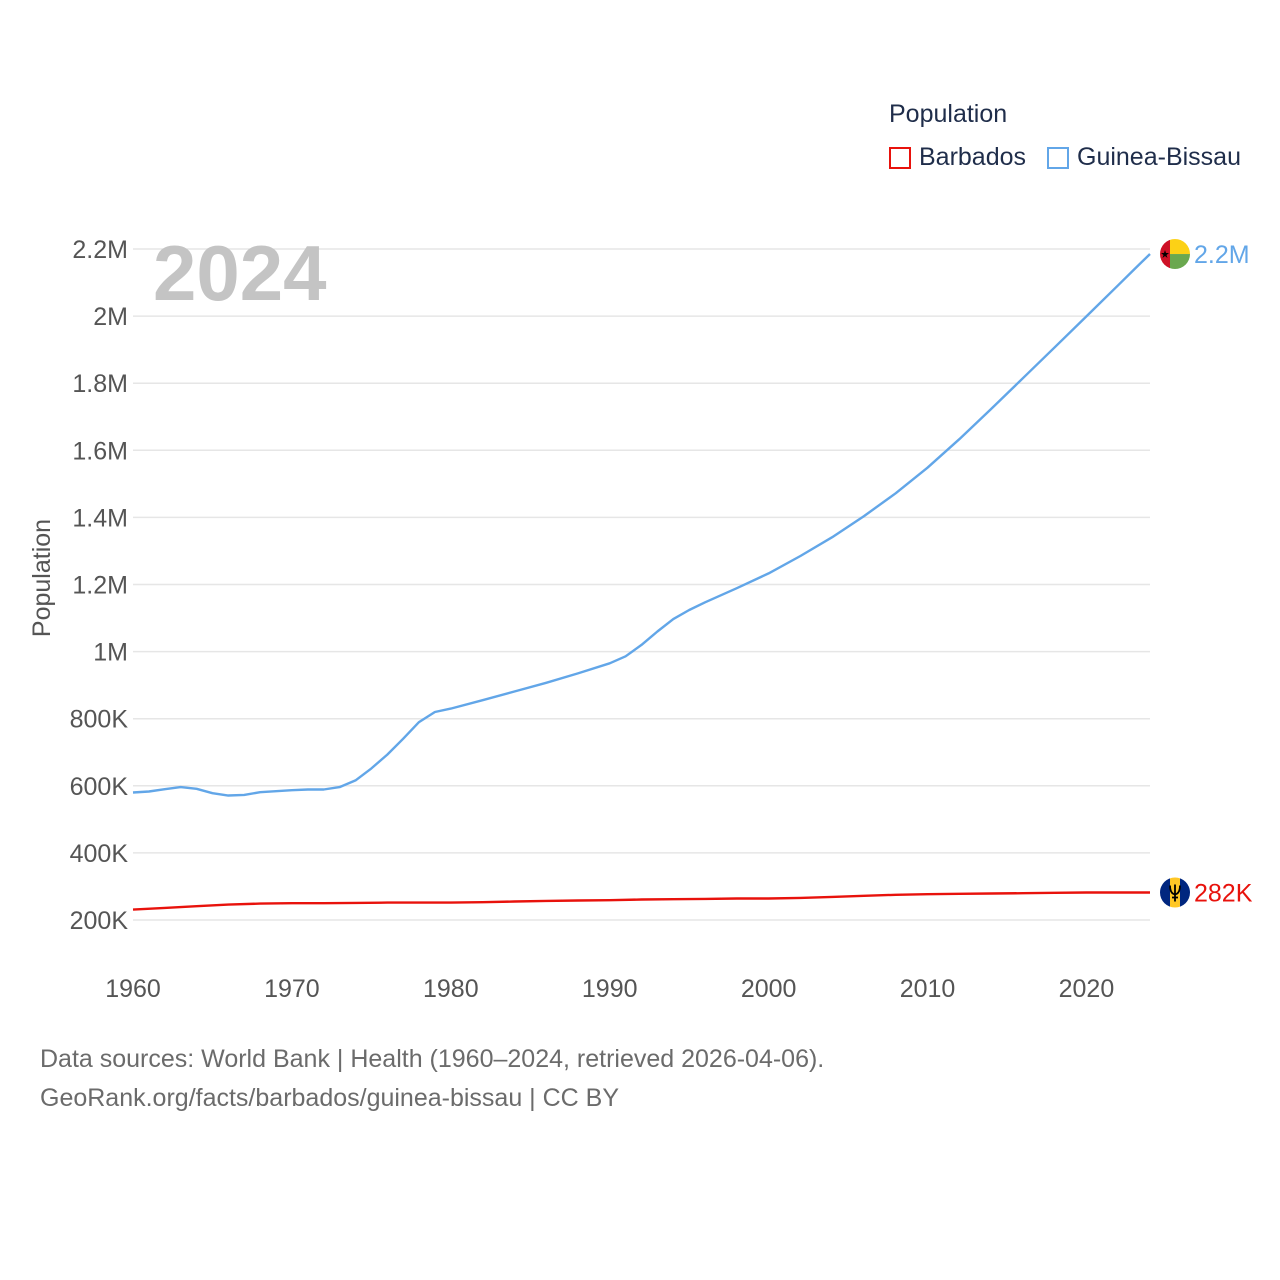 Image resolution: width=1280 pixels, height=1280 pixels. What do you see at coordinates (100, 518) in the screenshot?
I see `y-tick-label: 1.4M` at bounding box center [100, 518].